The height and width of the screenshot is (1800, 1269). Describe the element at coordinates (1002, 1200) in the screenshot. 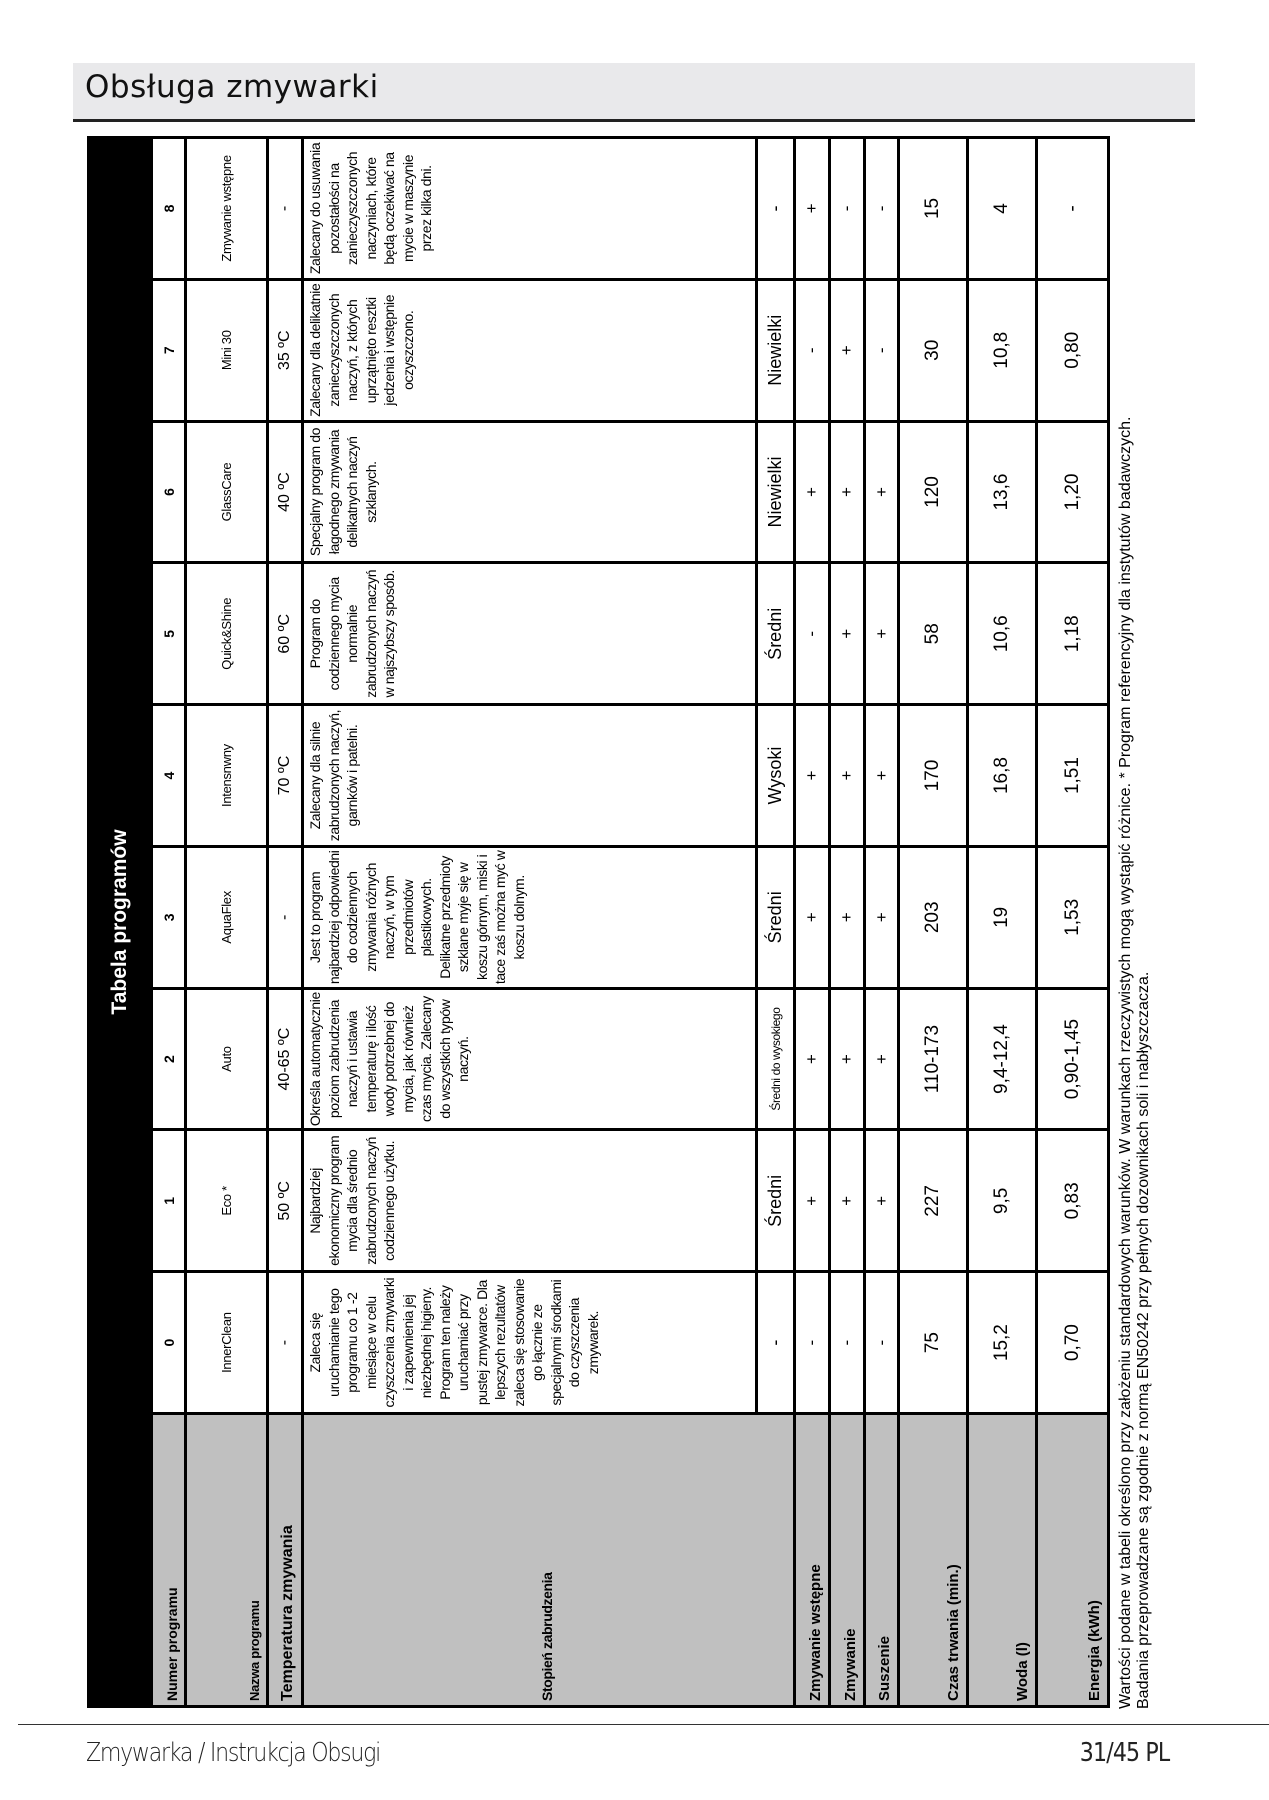

I see `cell-water: 9,5` at that location.